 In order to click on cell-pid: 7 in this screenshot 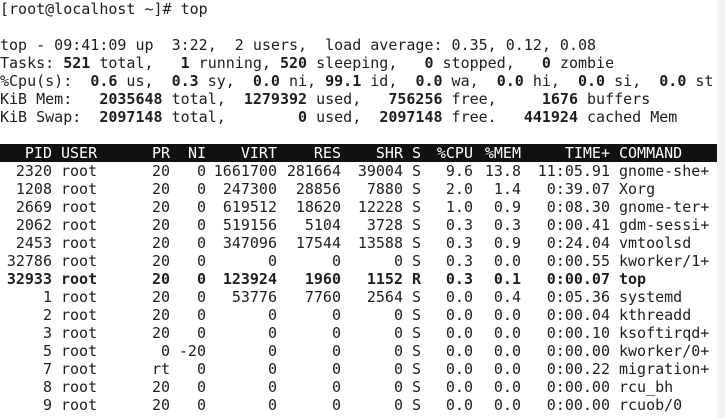, I will do `click(47, 369)`.